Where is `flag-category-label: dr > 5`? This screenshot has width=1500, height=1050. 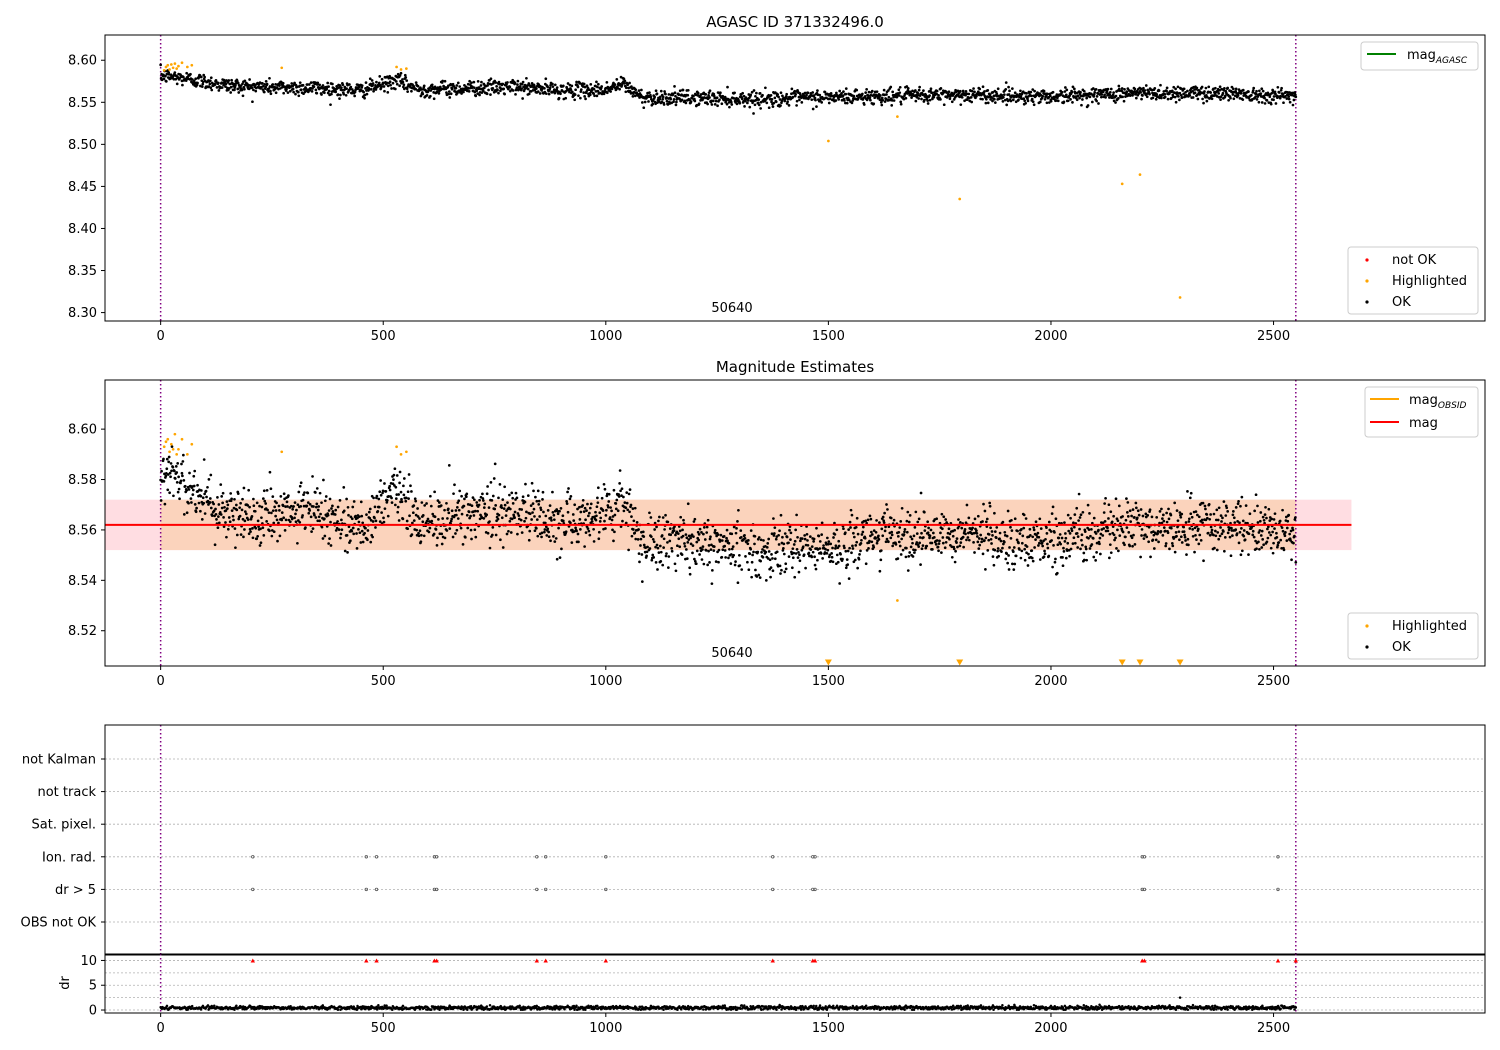 flag-category-label: dr > 5 is located at coordinates (75, 890).